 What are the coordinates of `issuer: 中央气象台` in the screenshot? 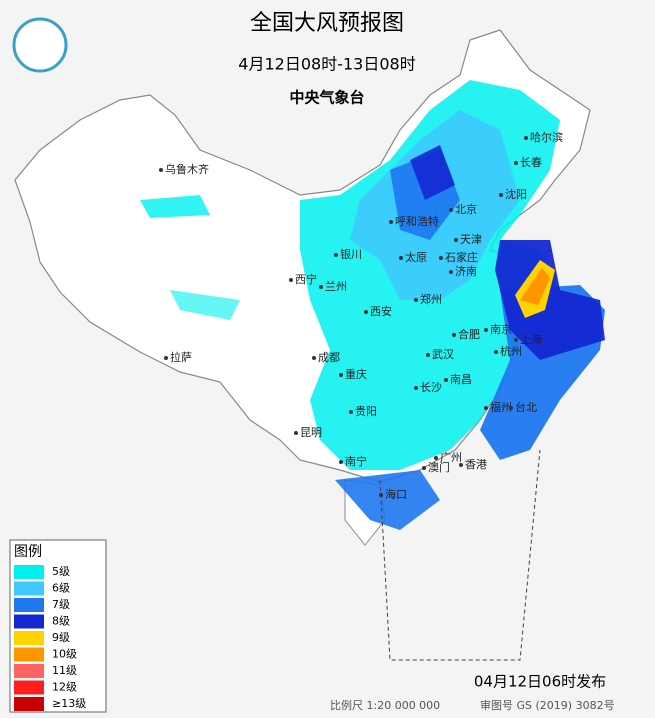 It's located at (326, 98).